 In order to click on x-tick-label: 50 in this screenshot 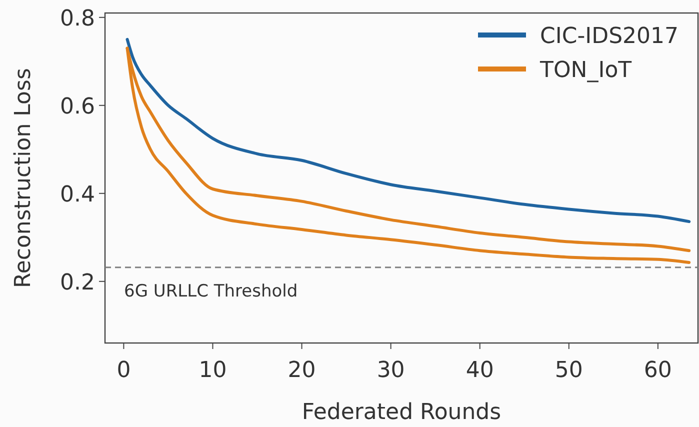, I will do `click(568, 370)`.